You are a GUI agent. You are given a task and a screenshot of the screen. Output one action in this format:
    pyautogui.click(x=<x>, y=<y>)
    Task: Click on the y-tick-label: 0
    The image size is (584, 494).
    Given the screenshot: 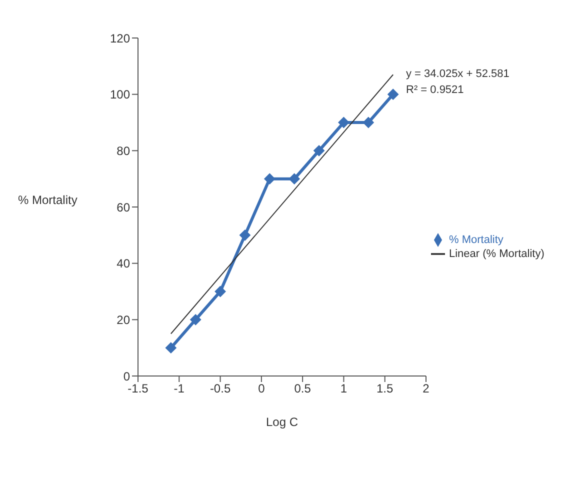 What is the action you would take?
    pyautogui.click(x=126, y=376)
    